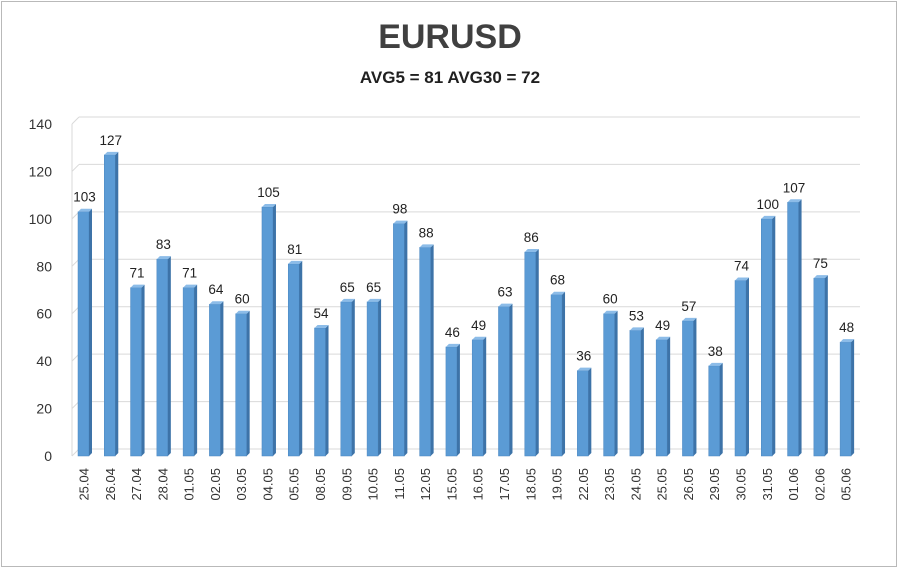 Image resolution: width=900 pixels, height=570 pixels. I want to click on y-tick-label: 120, so click(41, 171).